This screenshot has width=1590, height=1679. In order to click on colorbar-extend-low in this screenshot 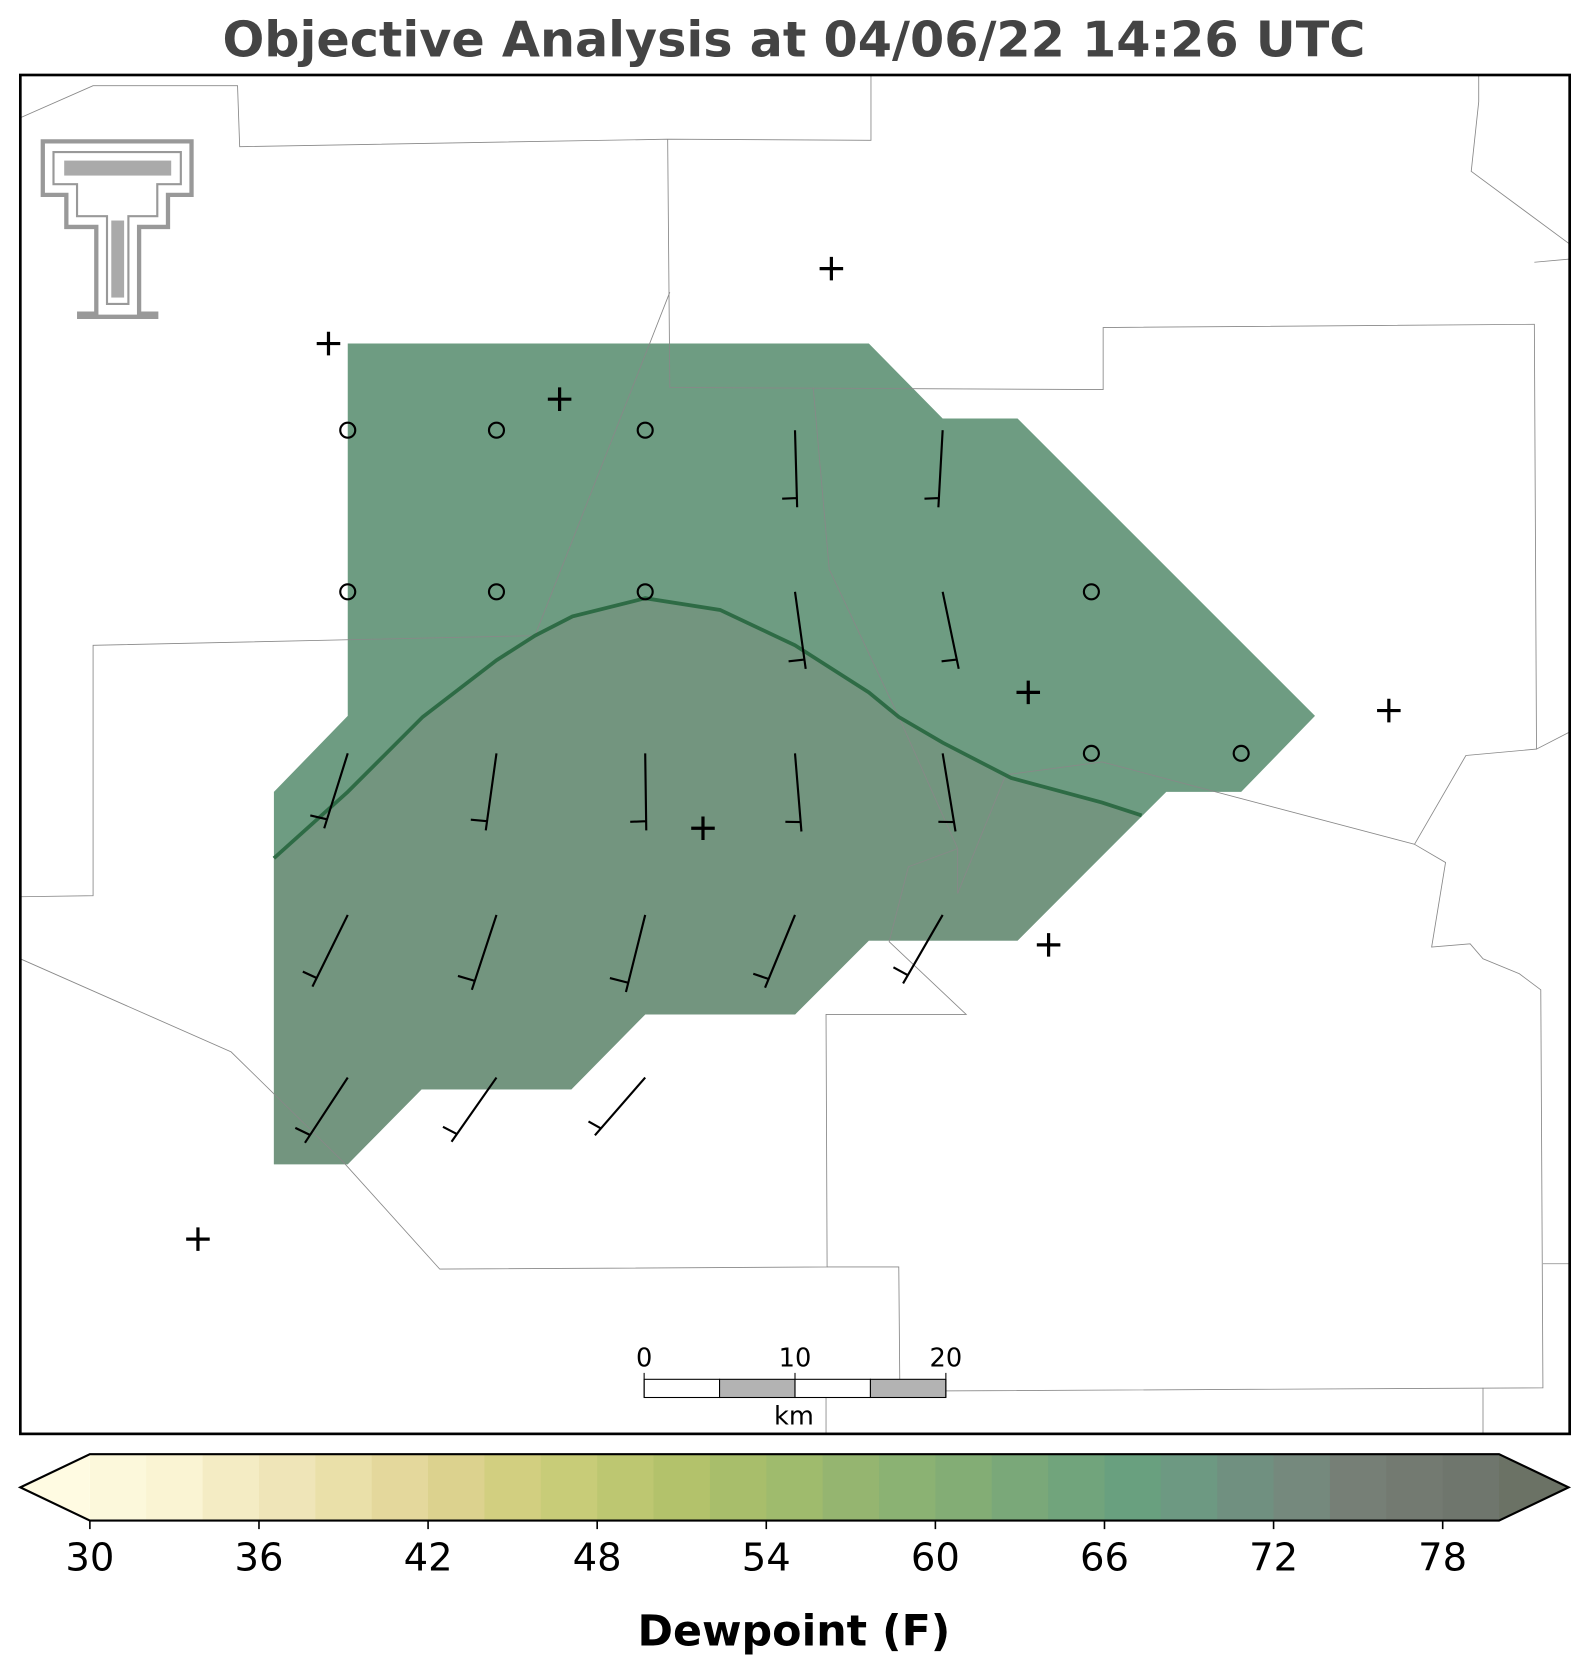, I will do `click(55, 1487)`.